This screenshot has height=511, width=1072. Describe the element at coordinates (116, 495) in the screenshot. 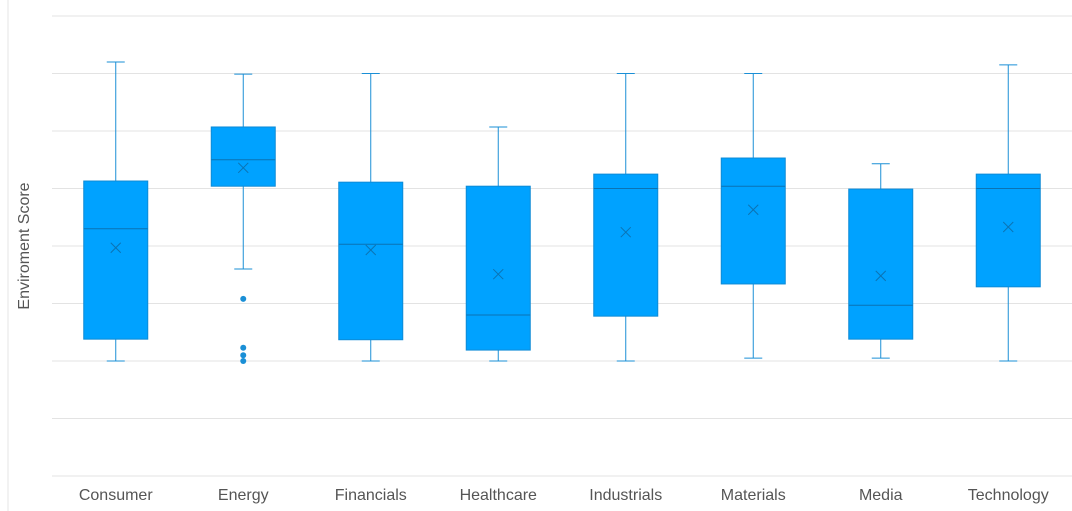

I see `x-tick-label: Consumer` at that location.